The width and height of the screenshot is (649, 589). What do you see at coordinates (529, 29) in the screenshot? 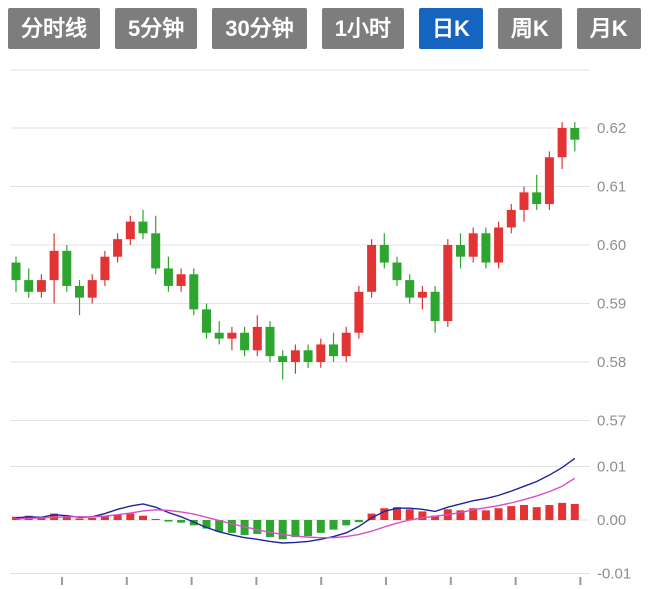
I see `tab-weekly-k: 周K` at bounding box center [529, 29].